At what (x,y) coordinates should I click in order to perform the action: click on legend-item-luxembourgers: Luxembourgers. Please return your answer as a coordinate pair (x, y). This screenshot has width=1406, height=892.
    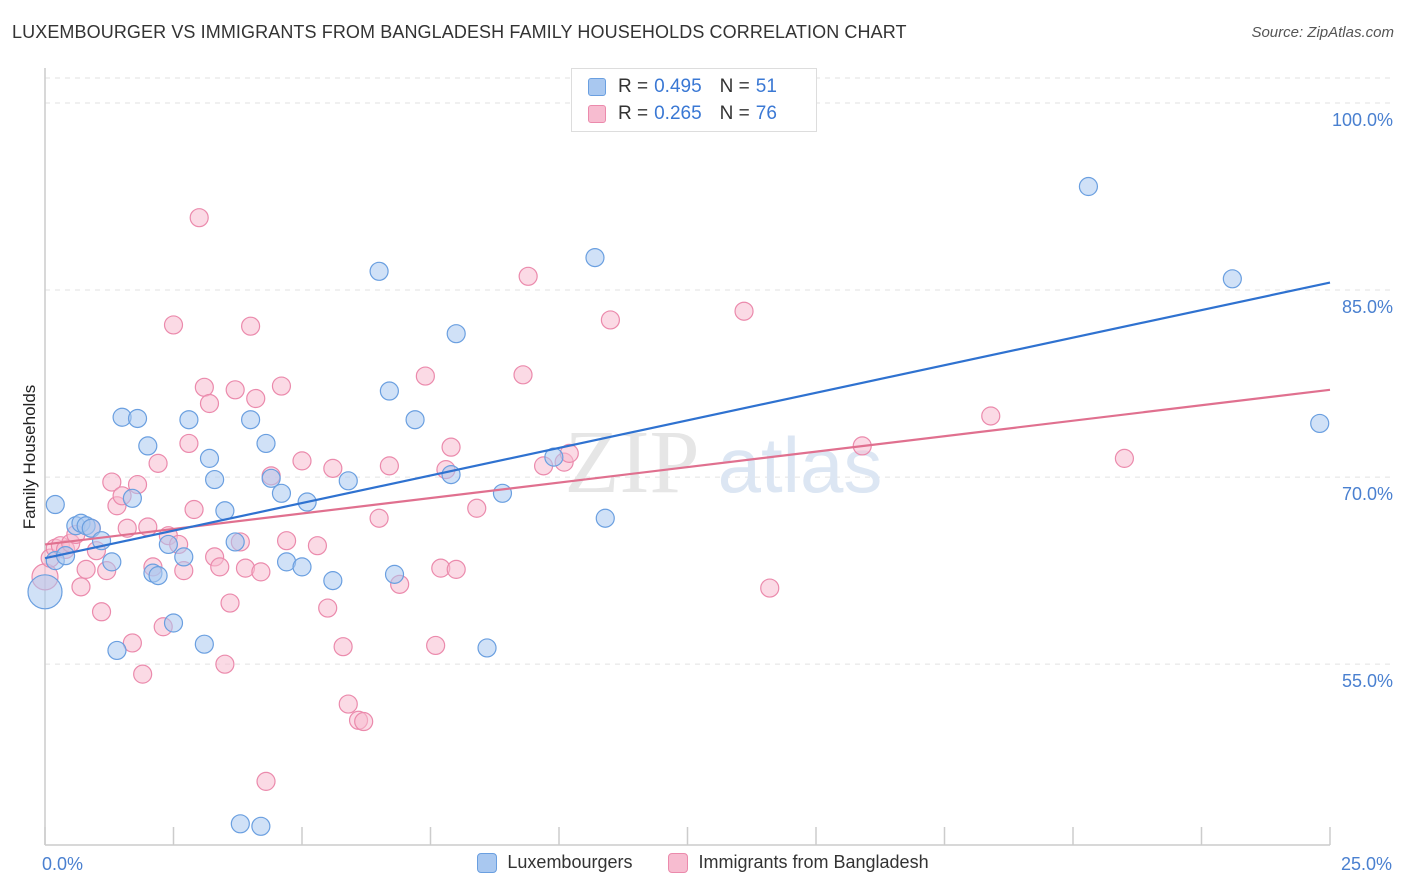
    Looking at the image, I should click on (554, 862).